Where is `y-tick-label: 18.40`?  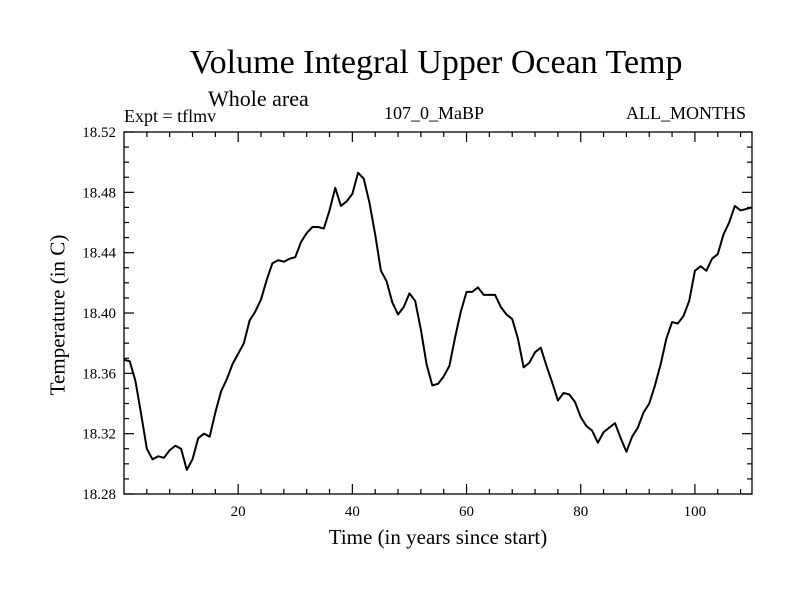
y-tick-label: 18.40 is located at coordinates (99, 314).